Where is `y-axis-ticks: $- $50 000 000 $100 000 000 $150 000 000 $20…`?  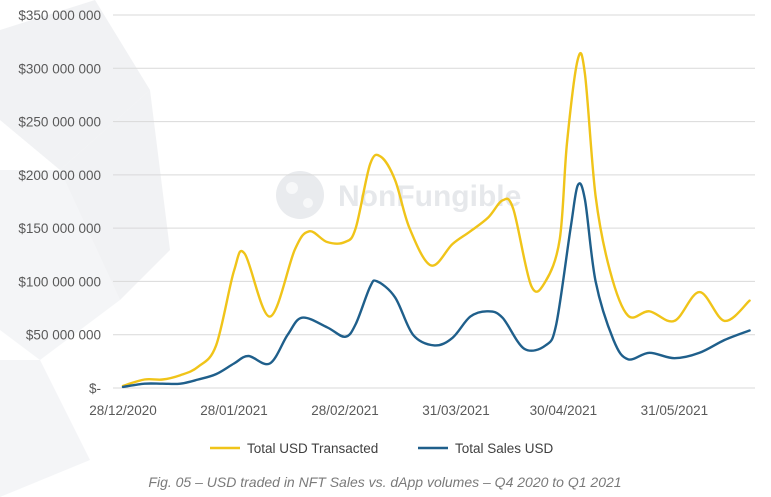
y-axis-ticks: $- $50 000 000 $100 000 000 $150 000 000 $20… is located at coordinates (59, 202).